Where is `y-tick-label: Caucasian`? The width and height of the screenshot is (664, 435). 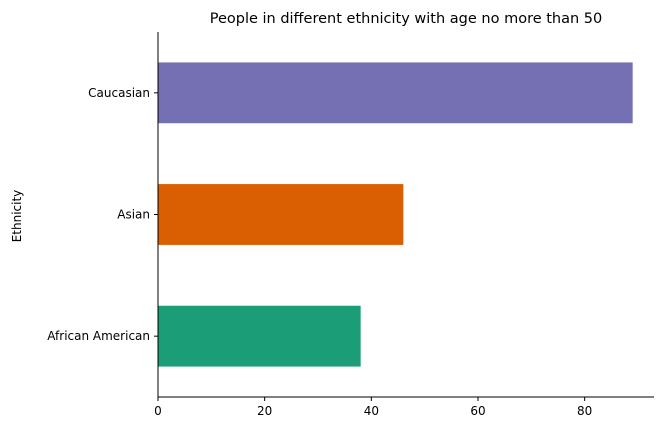 y-tick-label: Caucasian is located at coordinates (119, 93).